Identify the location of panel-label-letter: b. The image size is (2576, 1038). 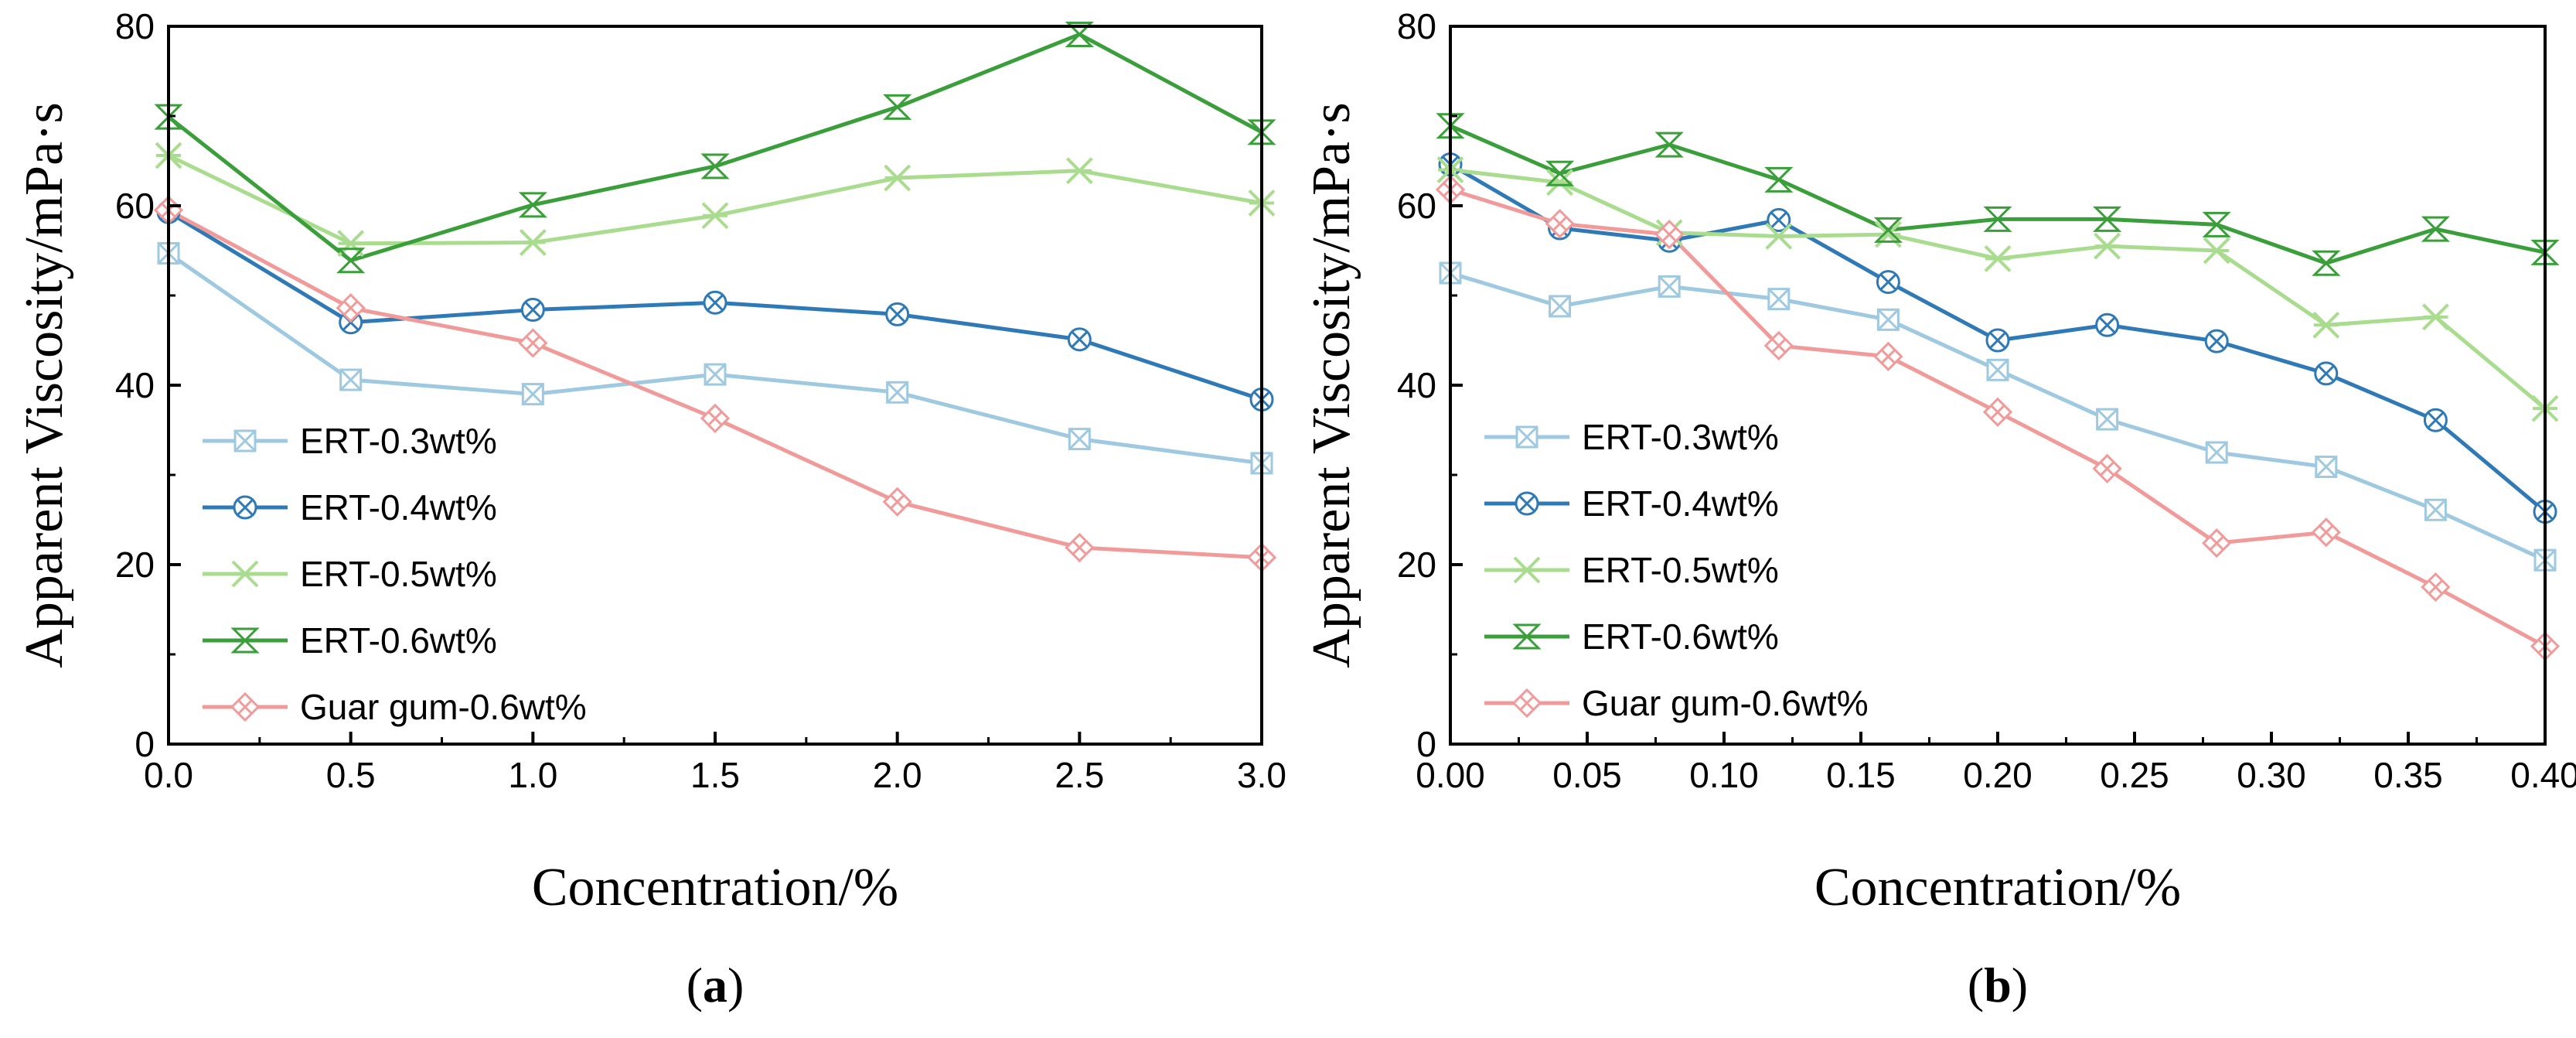
(1998, 985).